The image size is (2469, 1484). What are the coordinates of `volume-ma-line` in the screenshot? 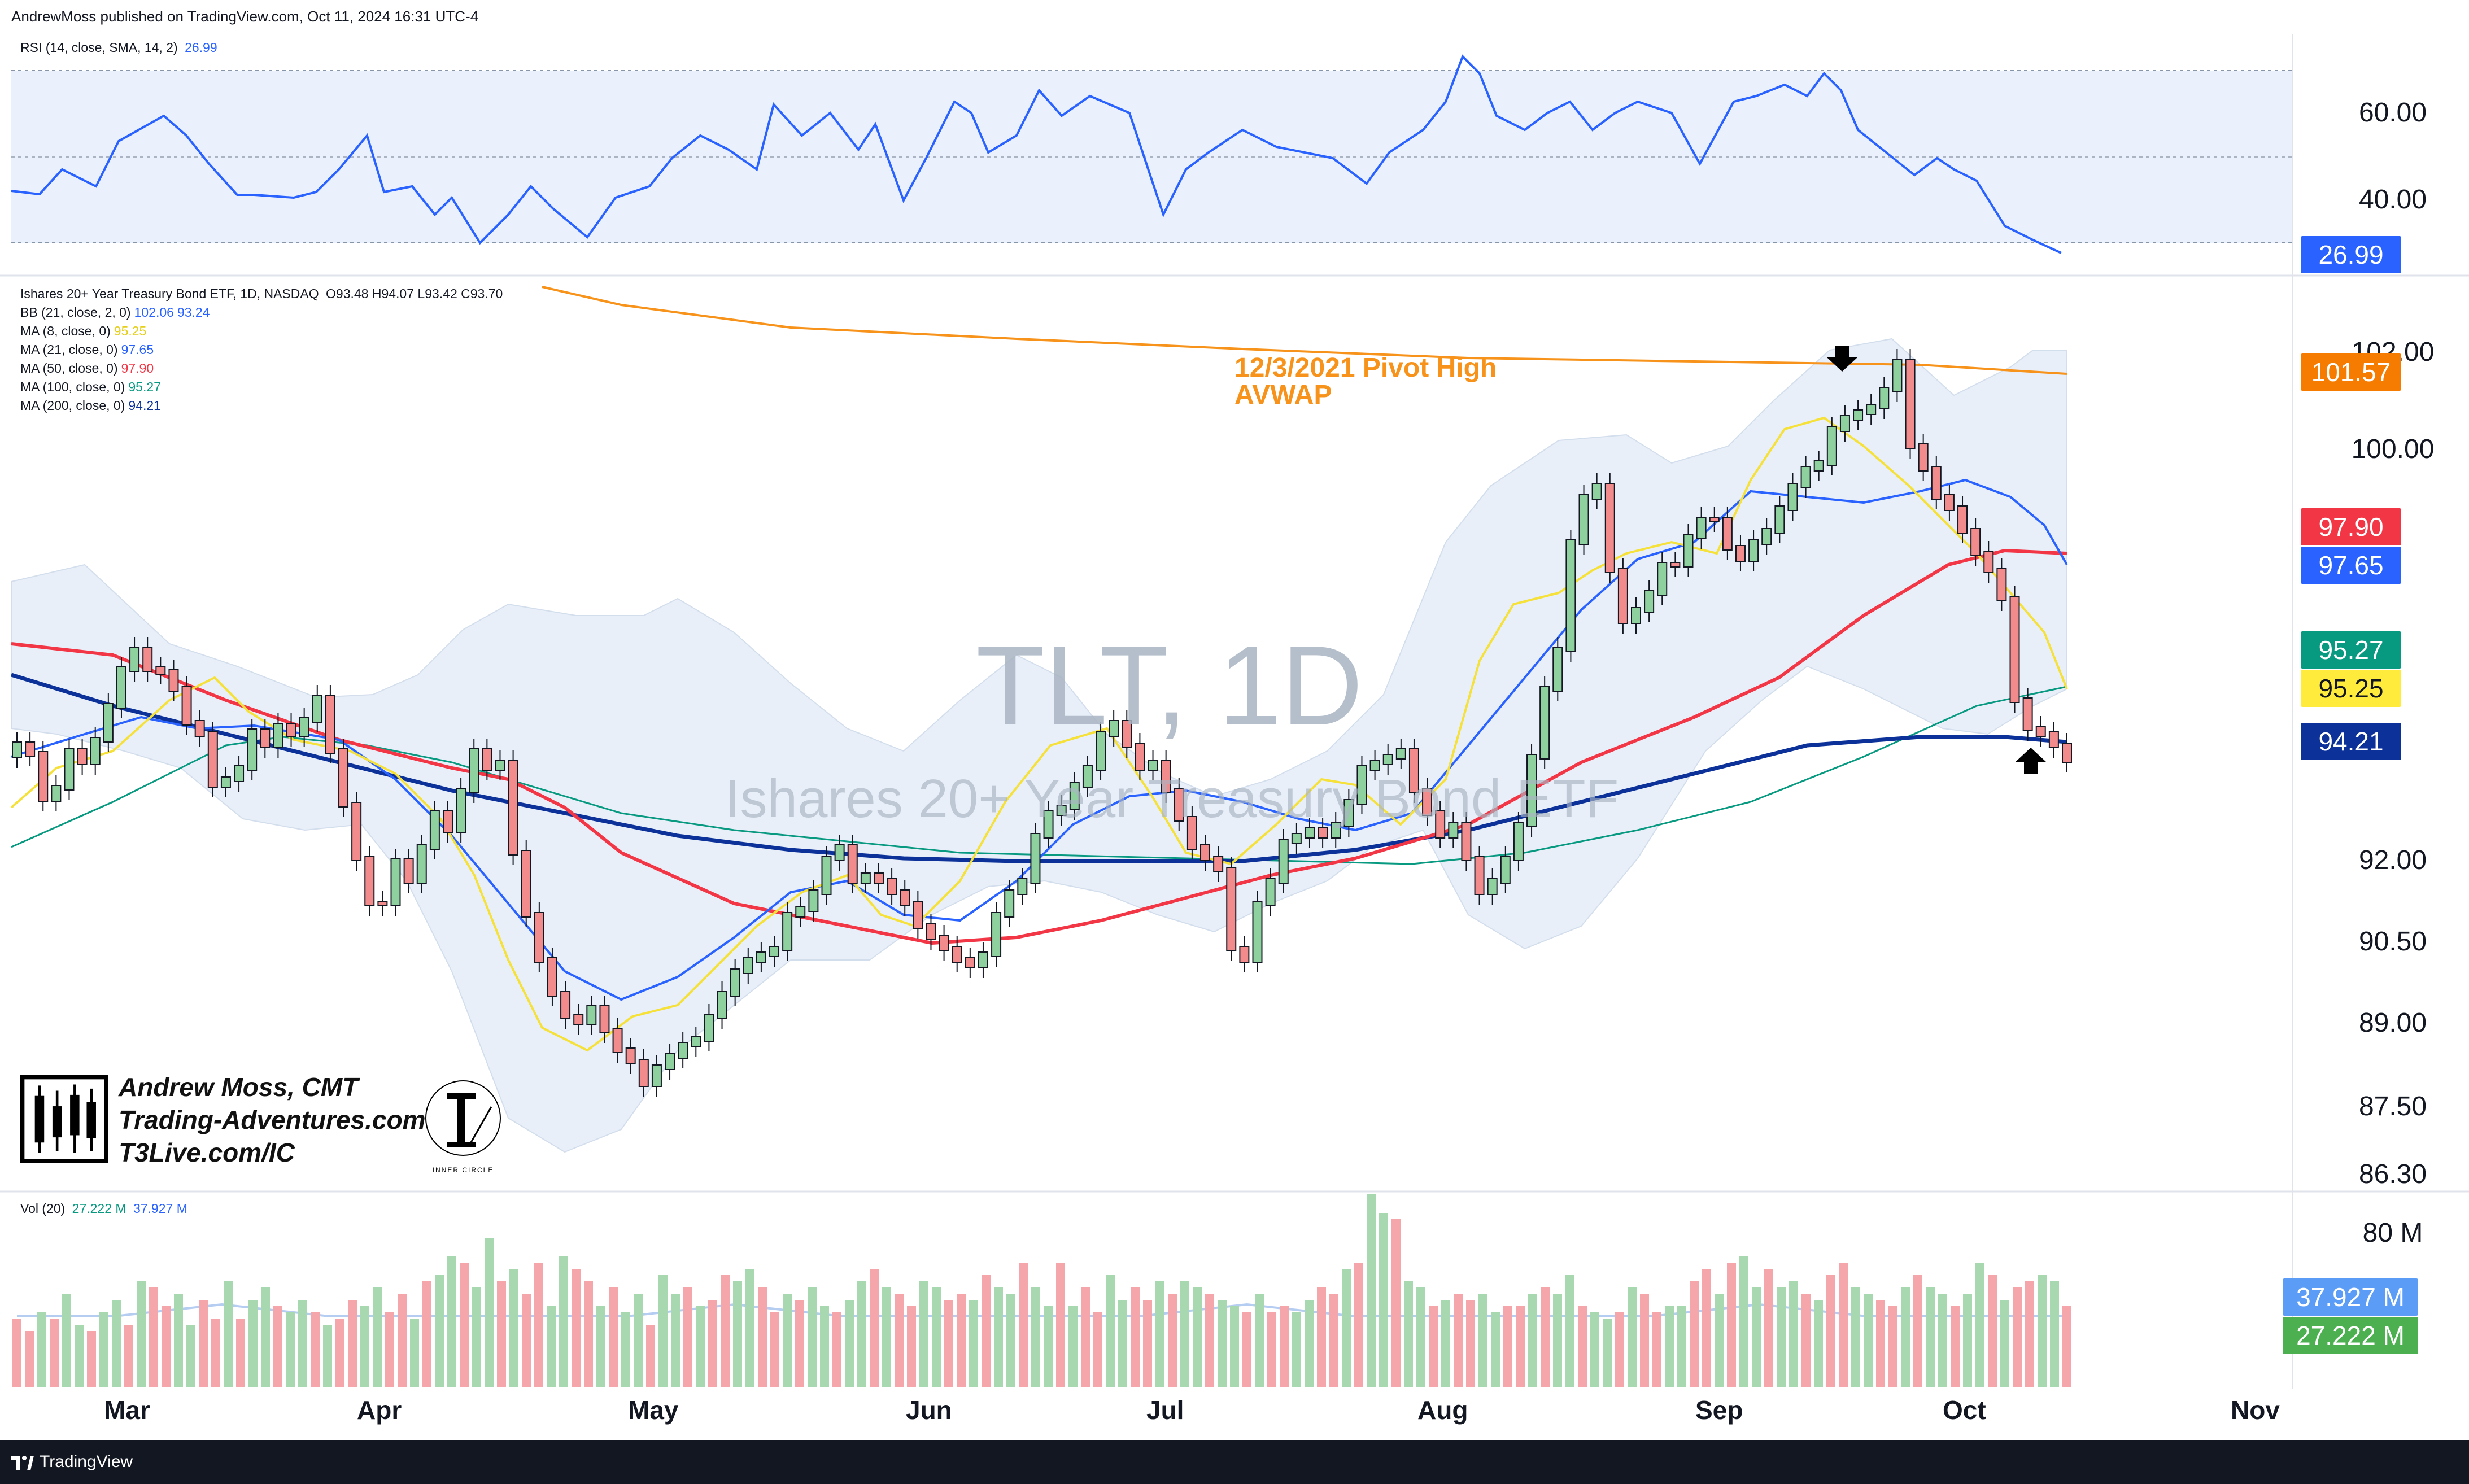 It's located at (1042, 1310).